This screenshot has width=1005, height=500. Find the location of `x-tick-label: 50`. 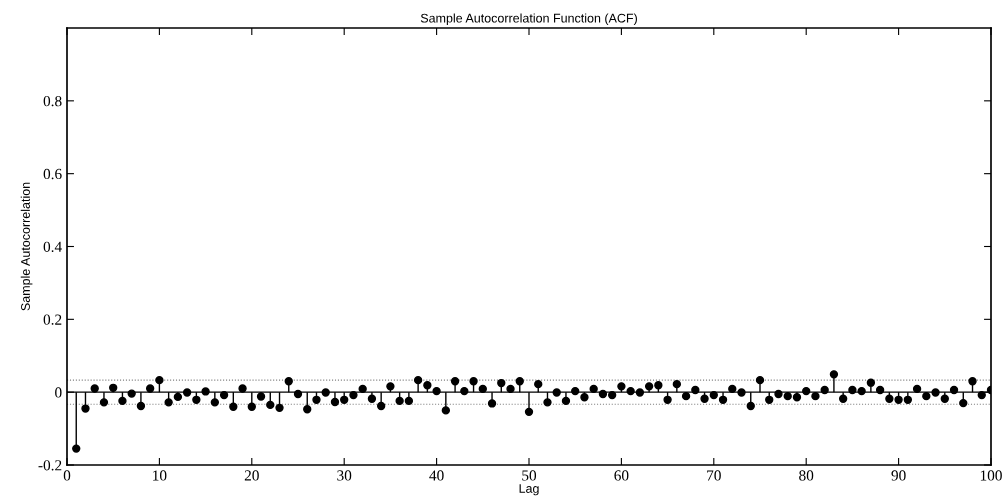

x-tick-label: 50 is located at coordinates (529, 475).